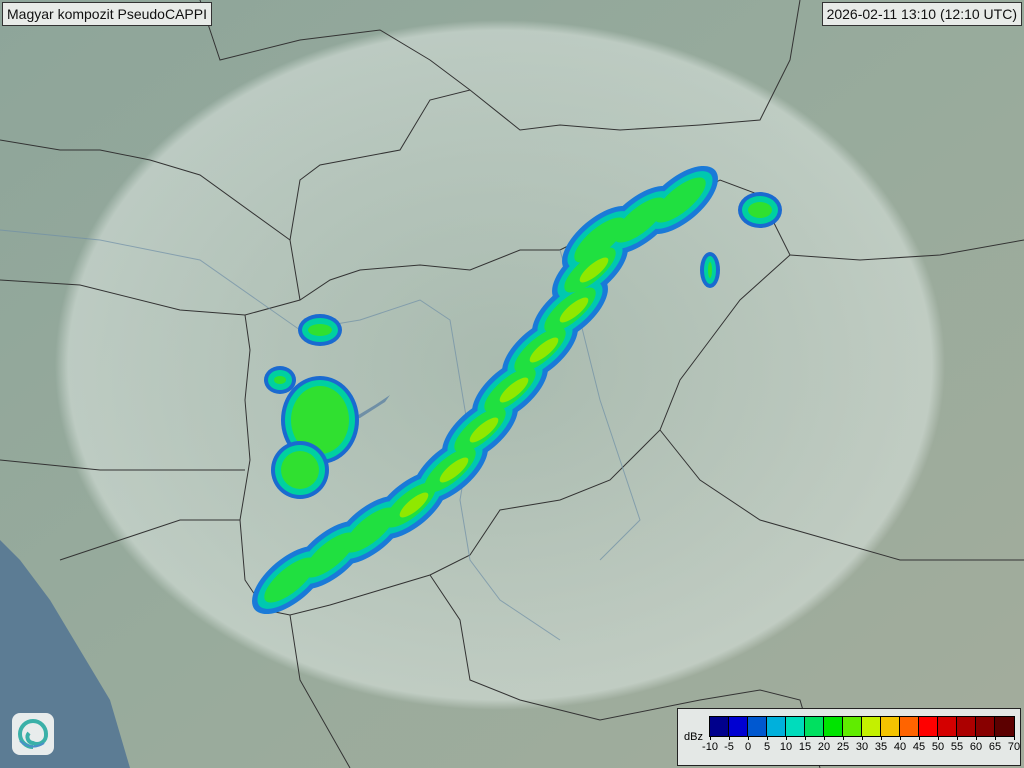 The image size is (1024, 768). I want to click on legend-tick-label: 25, so click(843, 747).